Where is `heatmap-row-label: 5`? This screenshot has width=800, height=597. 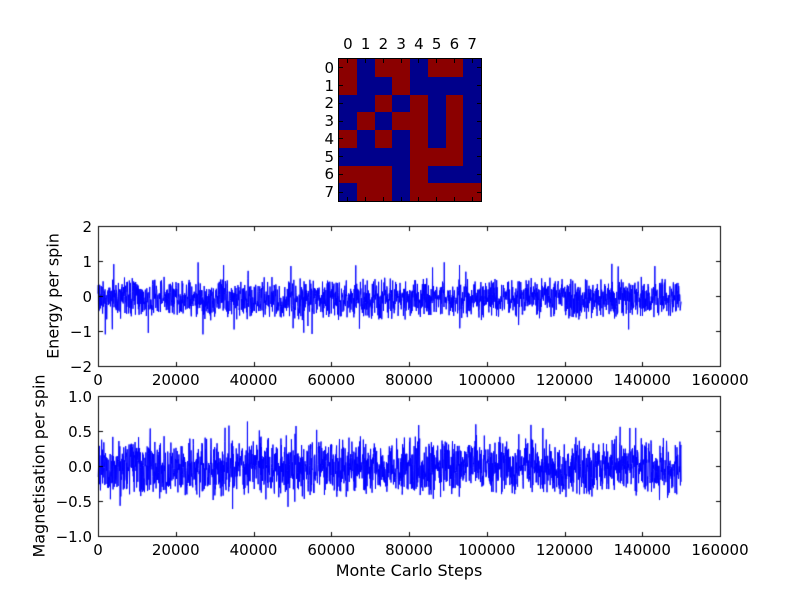
heatmap-row-label: 5 is located at coordinates (329, 156).